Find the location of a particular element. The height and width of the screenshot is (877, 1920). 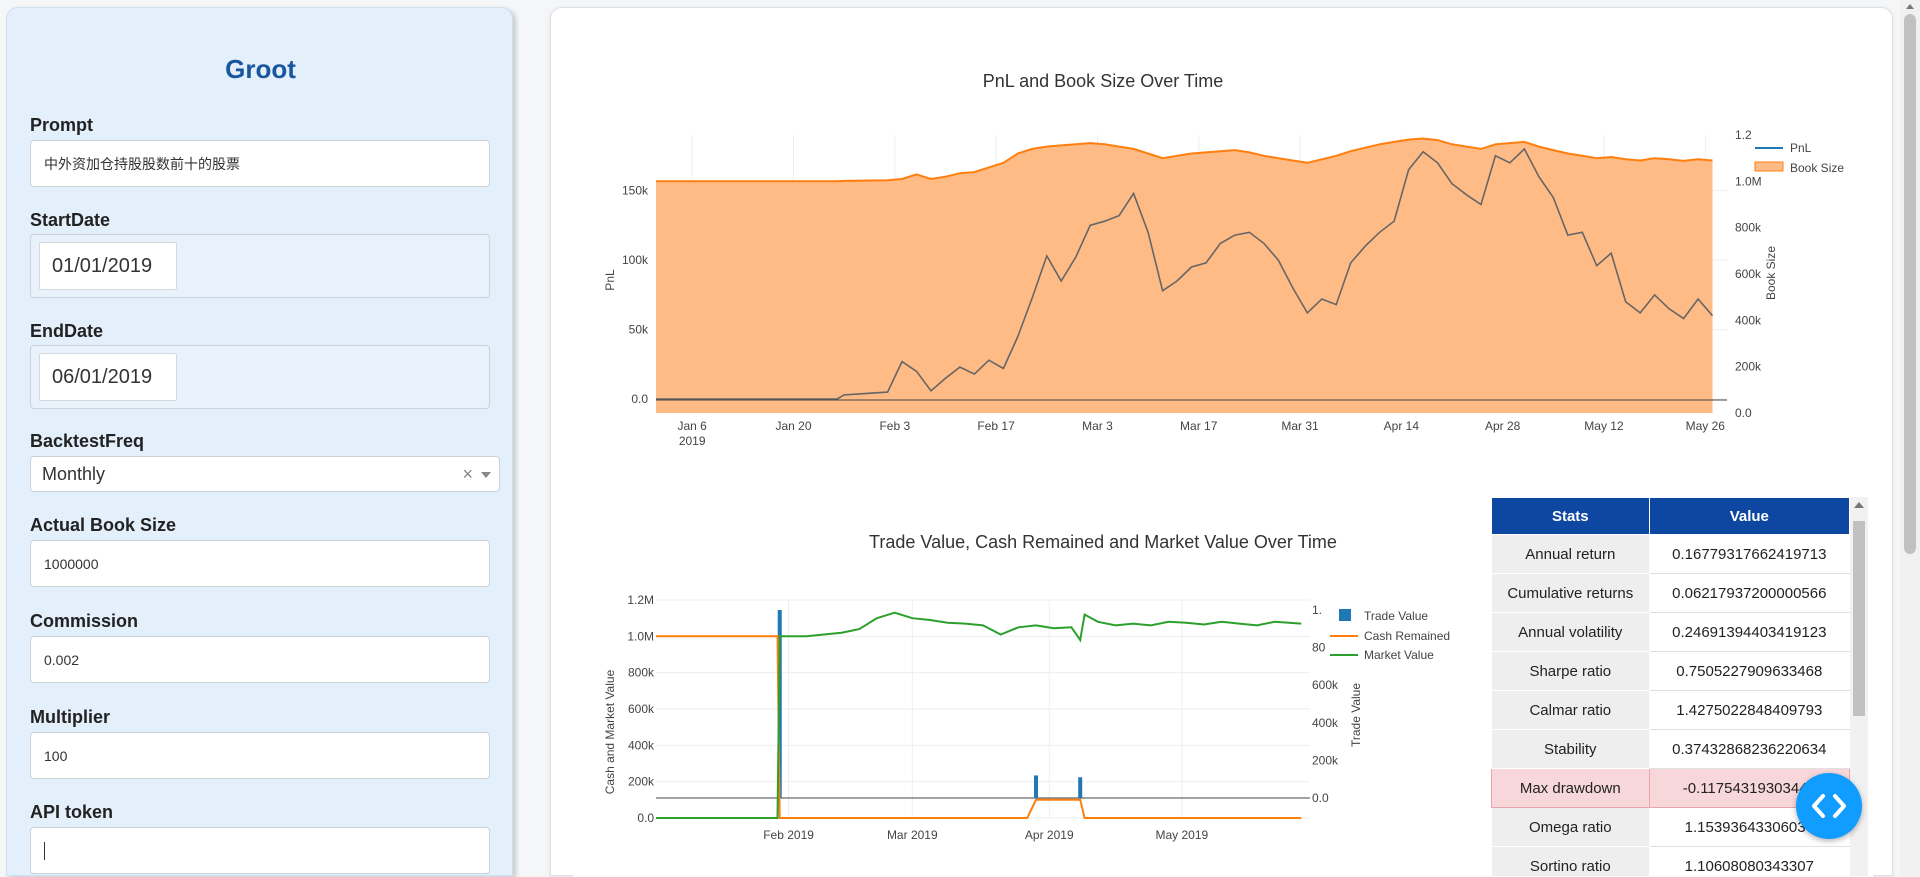

stats-row: Calmar ratio 1.4275022848409793 is located at coordinates (1671, 710).